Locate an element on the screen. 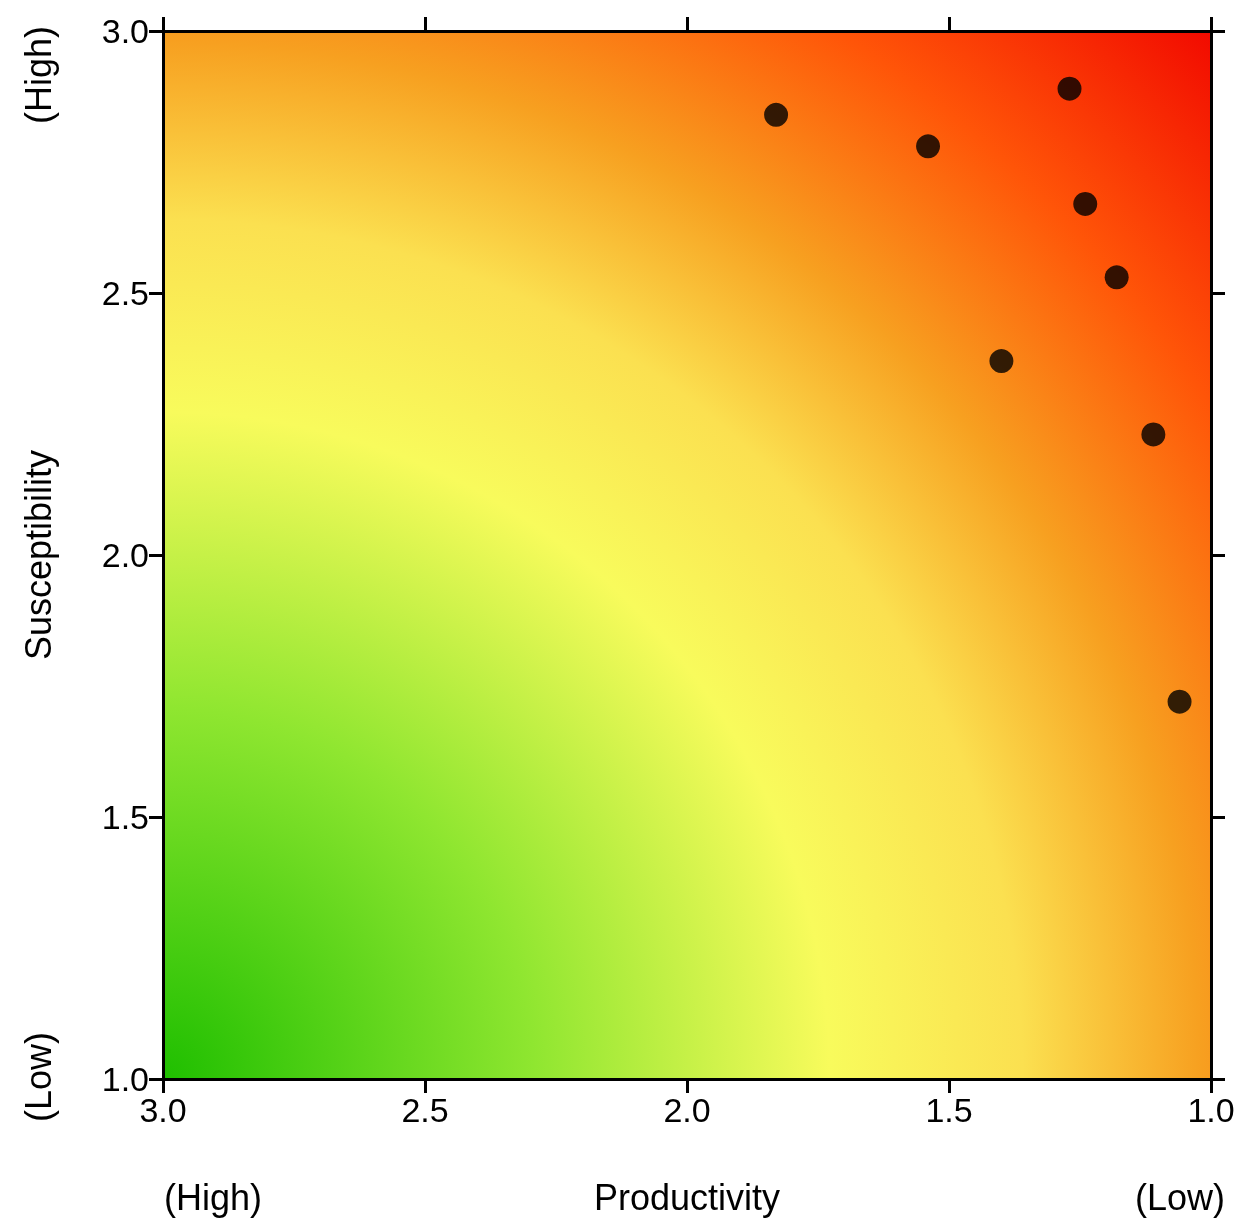 The height and width of the screenshot is (1222, 1243). y-tick-label: 2.5 is located at coordinates (125, 293).